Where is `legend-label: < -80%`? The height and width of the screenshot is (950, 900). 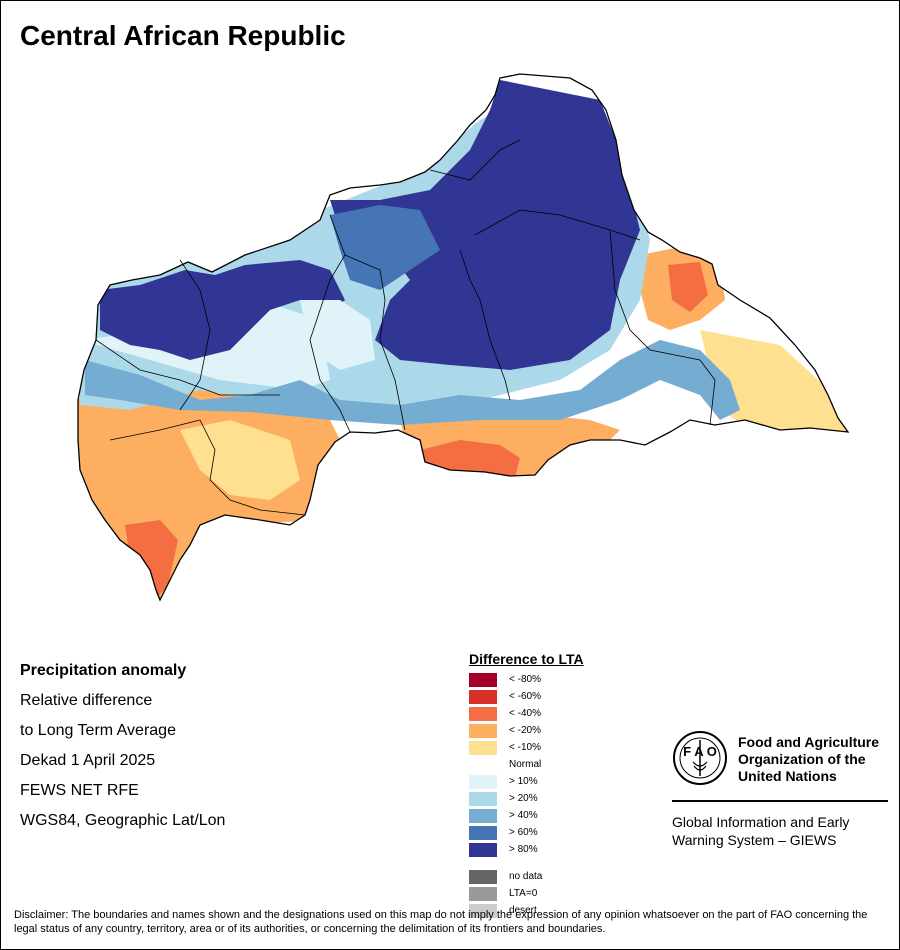 legend-label: < -80% is located at coordinates (525, 679).